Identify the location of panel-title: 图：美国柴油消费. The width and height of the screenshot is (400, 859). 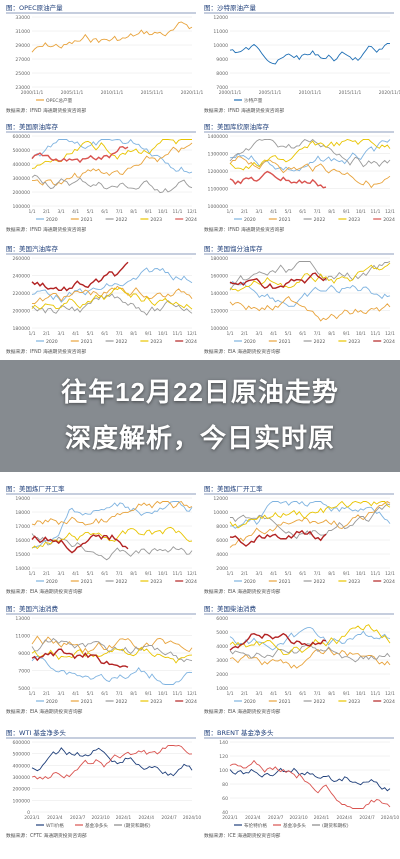
(230, 608).